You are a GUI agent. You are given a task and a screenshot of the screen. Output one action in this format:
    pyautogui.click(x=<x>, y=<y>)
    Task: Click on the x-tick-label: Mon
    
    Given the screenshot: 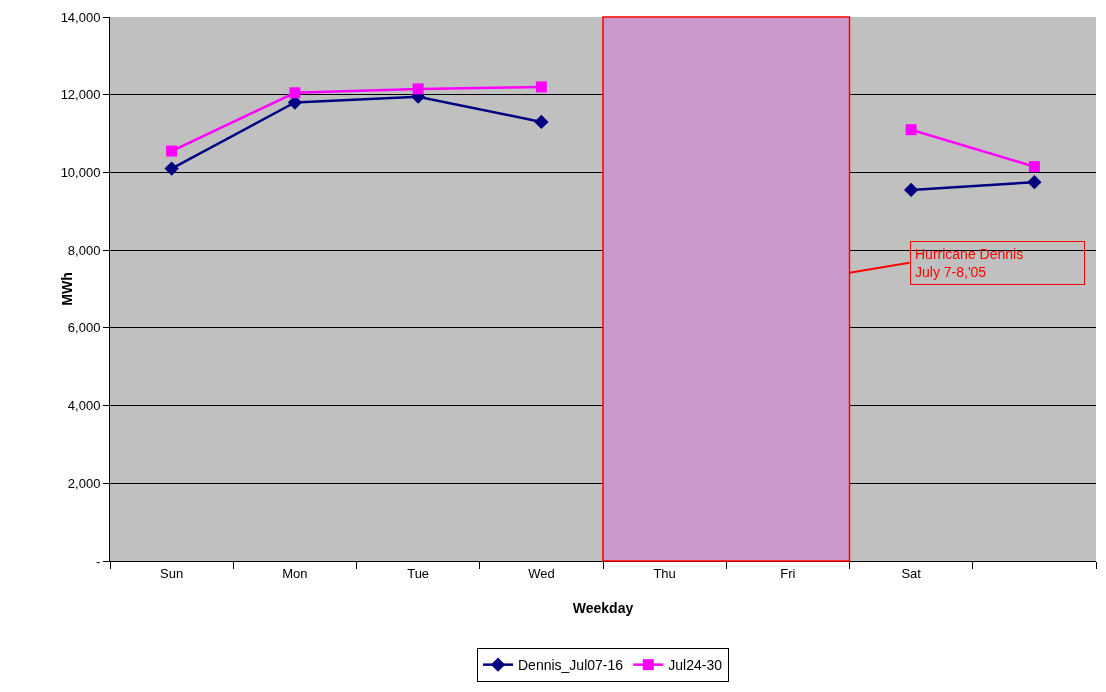 What is the action you would take?
    pyautogui.click(x=295, y=573)
    